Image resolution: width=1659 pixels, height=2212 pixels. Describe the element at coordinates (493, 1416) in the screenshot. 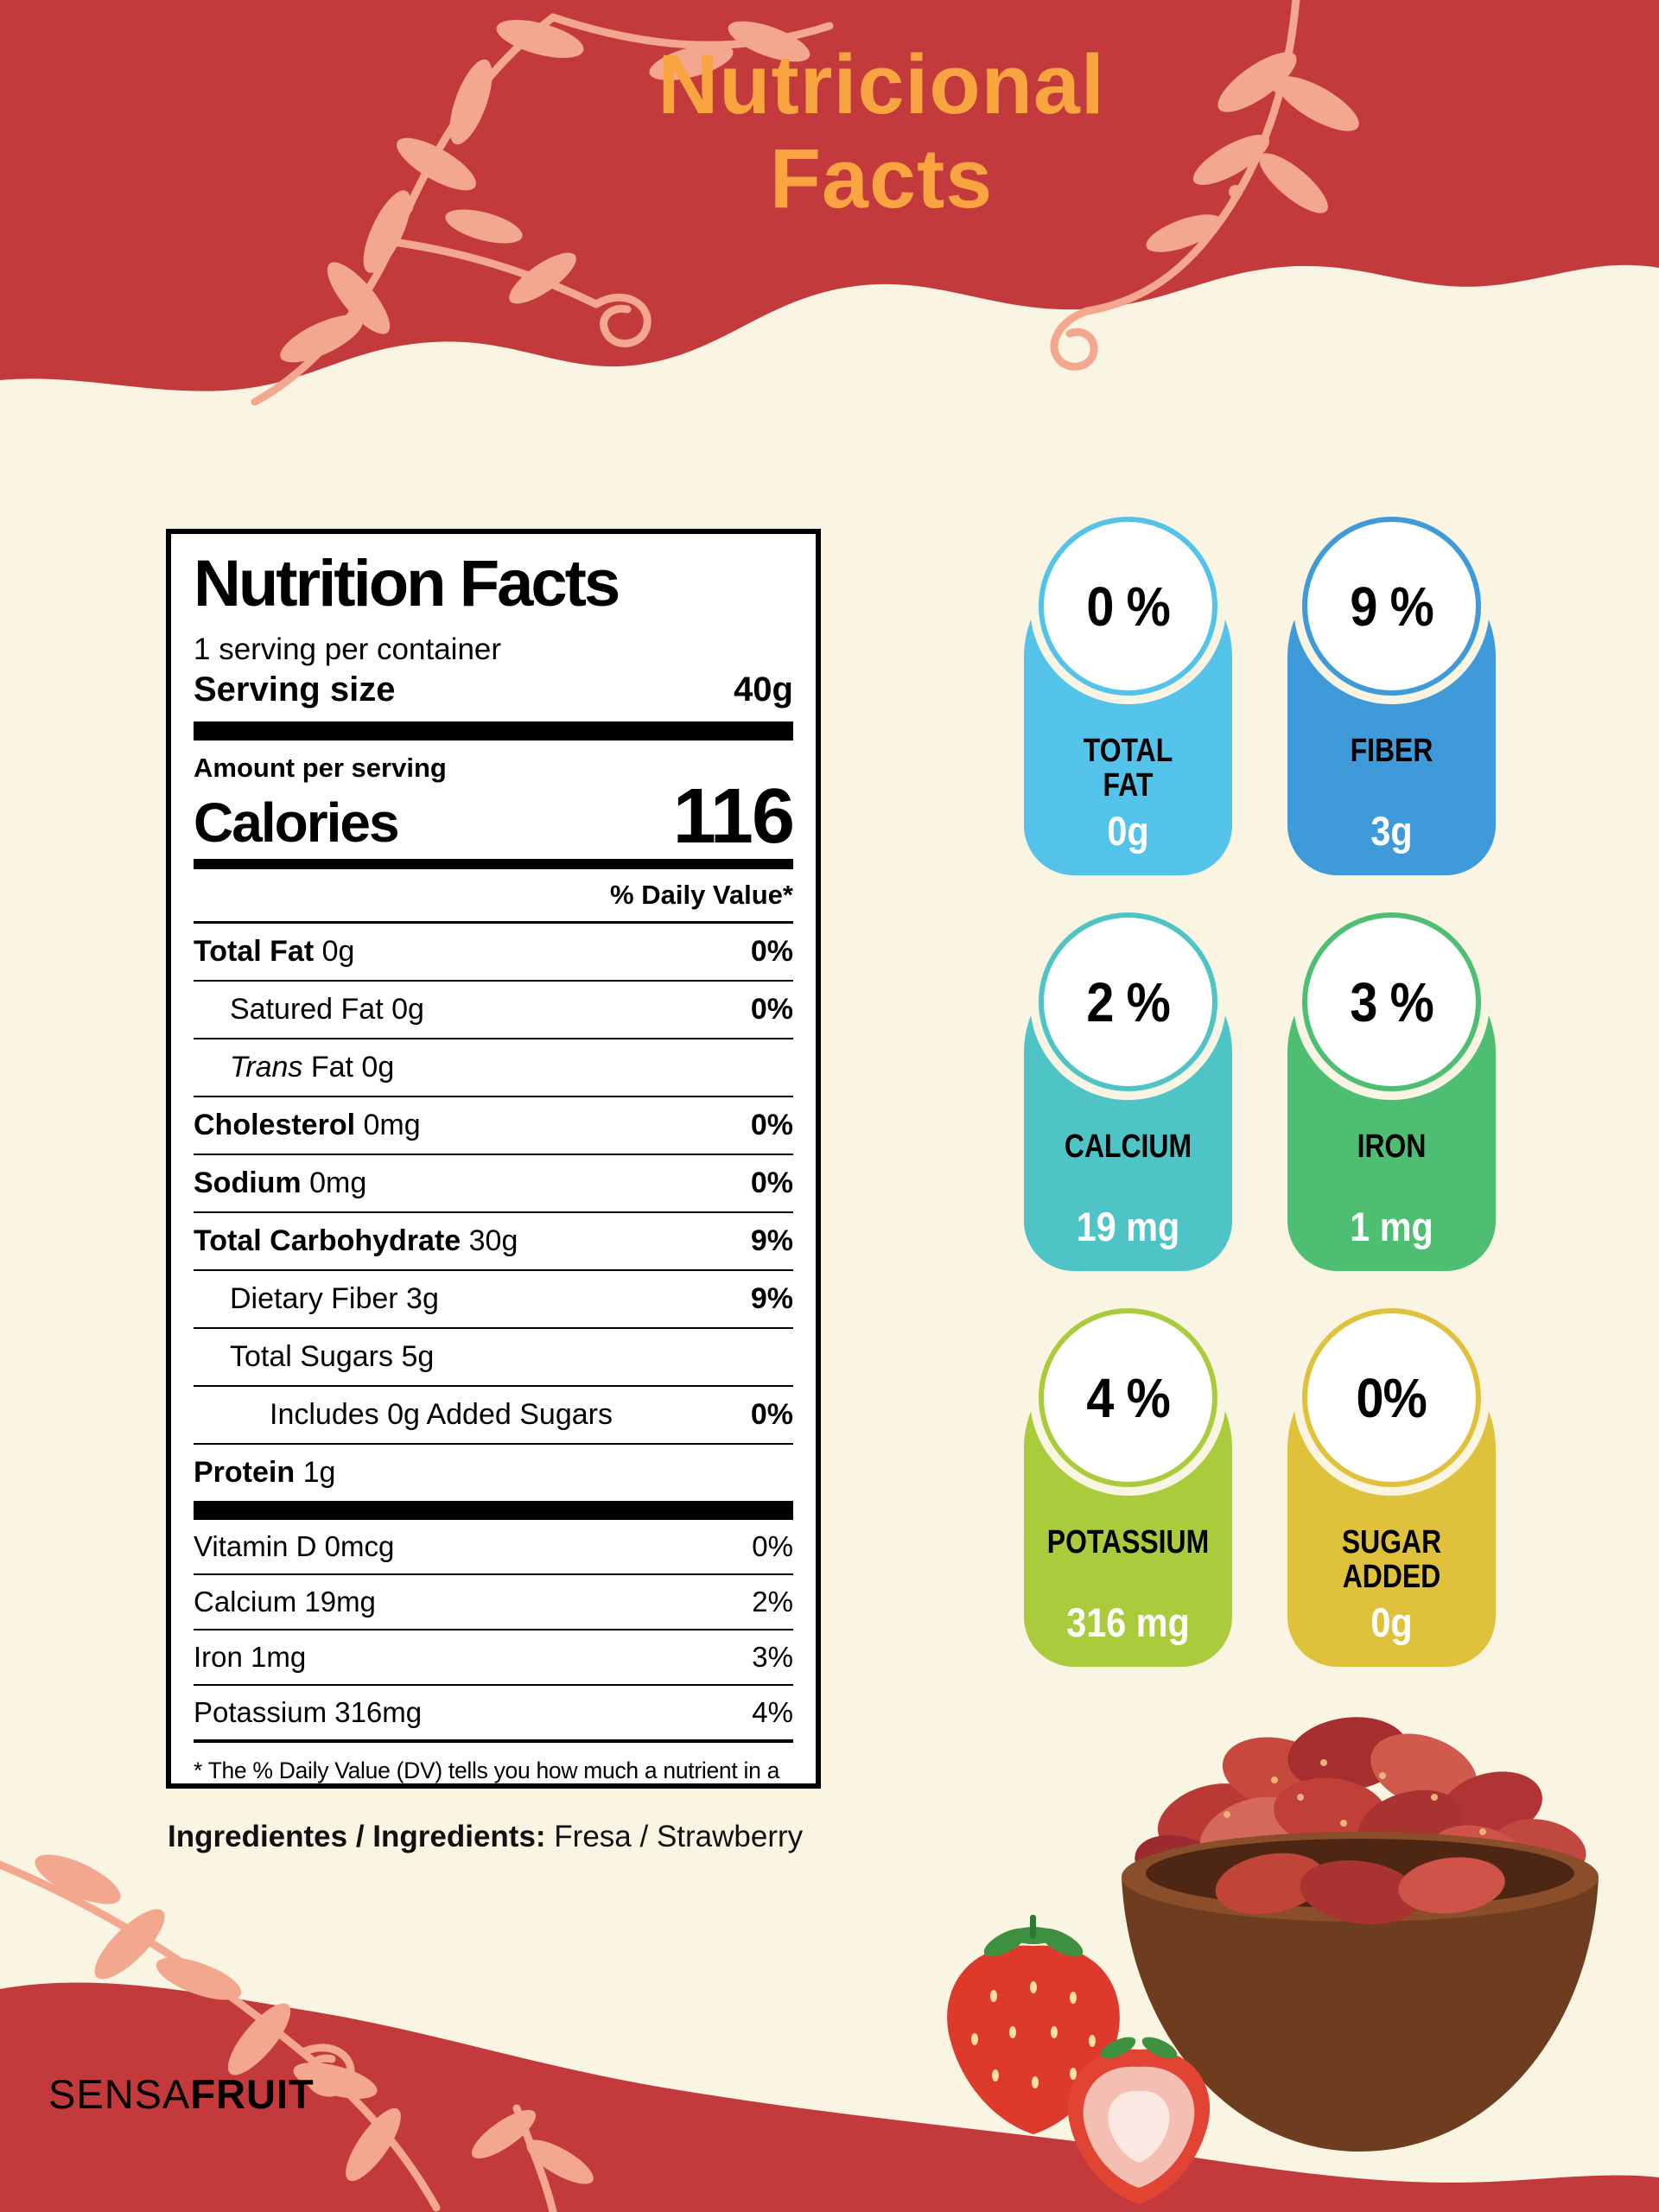

I see `nutrient-row: Includes 0g Added Sugars 0%` at that location.